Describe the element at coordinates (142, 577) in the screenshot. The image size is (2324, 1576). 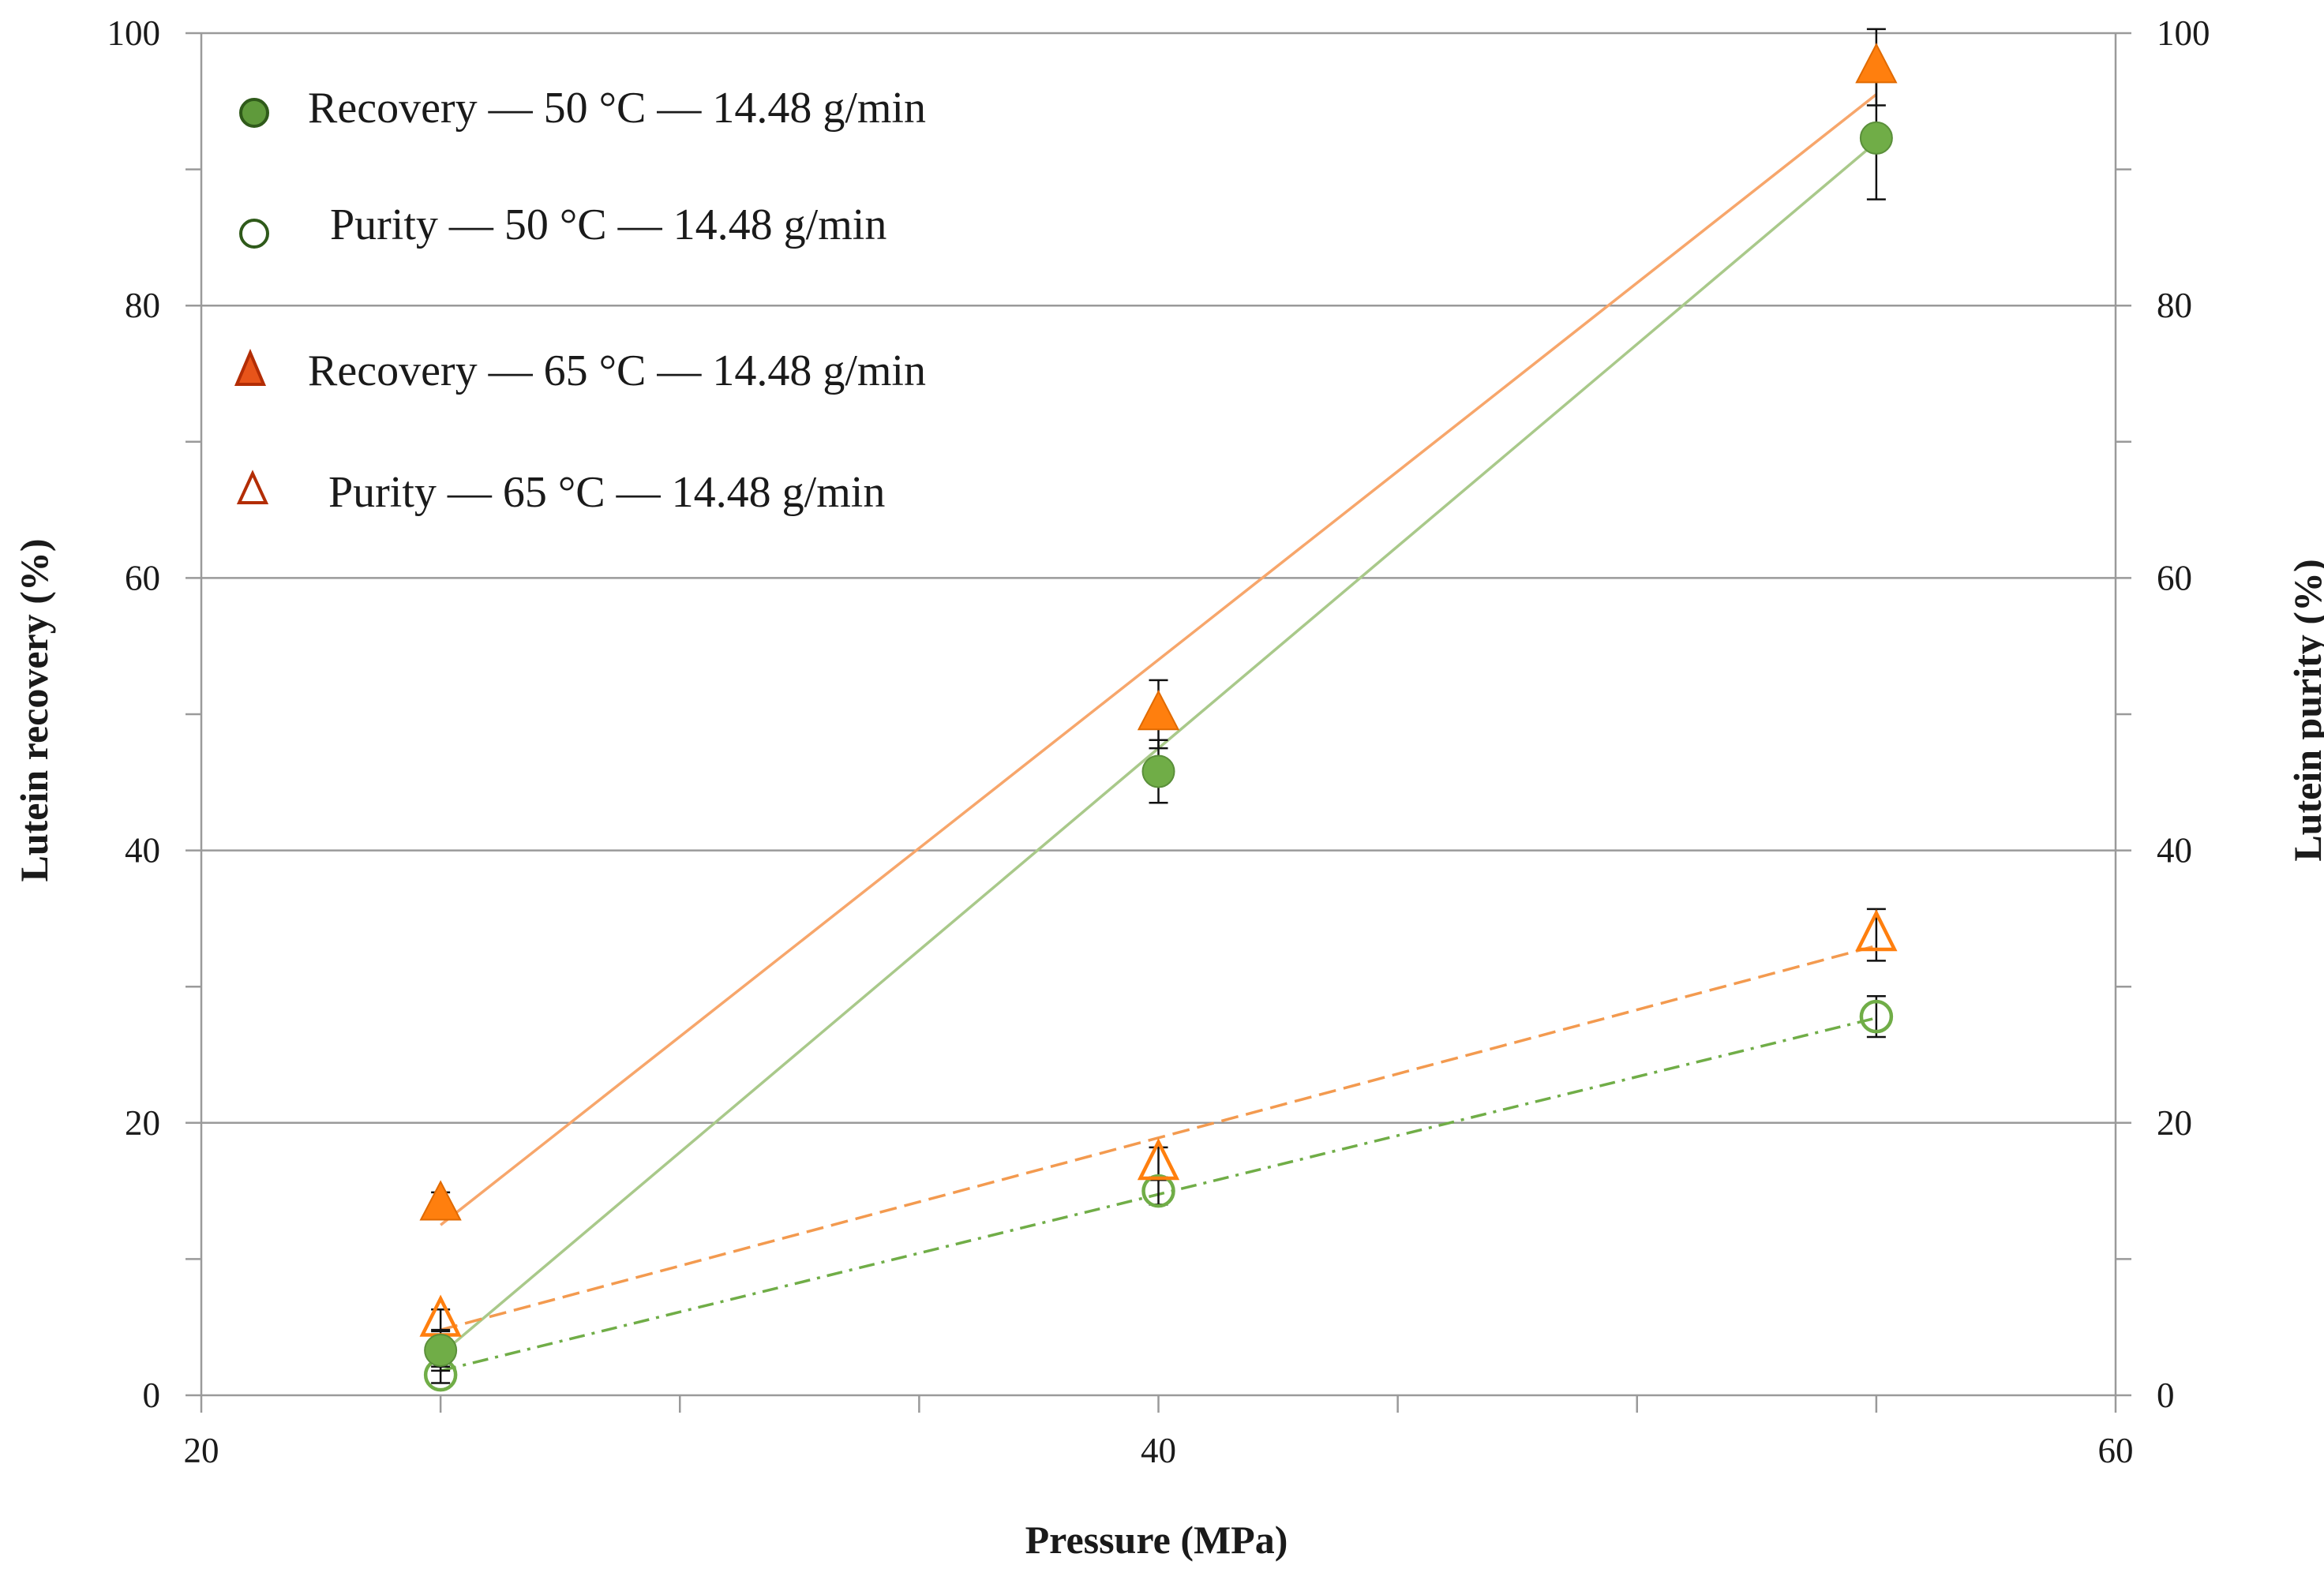
I see `y-tick-label: 60` at that location.